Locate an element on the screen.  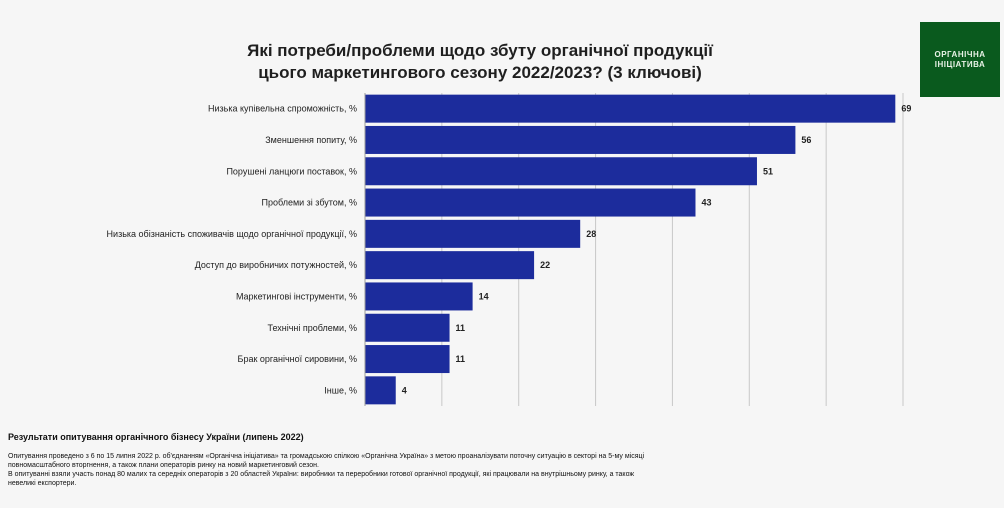
category-label: Низька купівельна спроможність, % is located at coordinates (282, 109).